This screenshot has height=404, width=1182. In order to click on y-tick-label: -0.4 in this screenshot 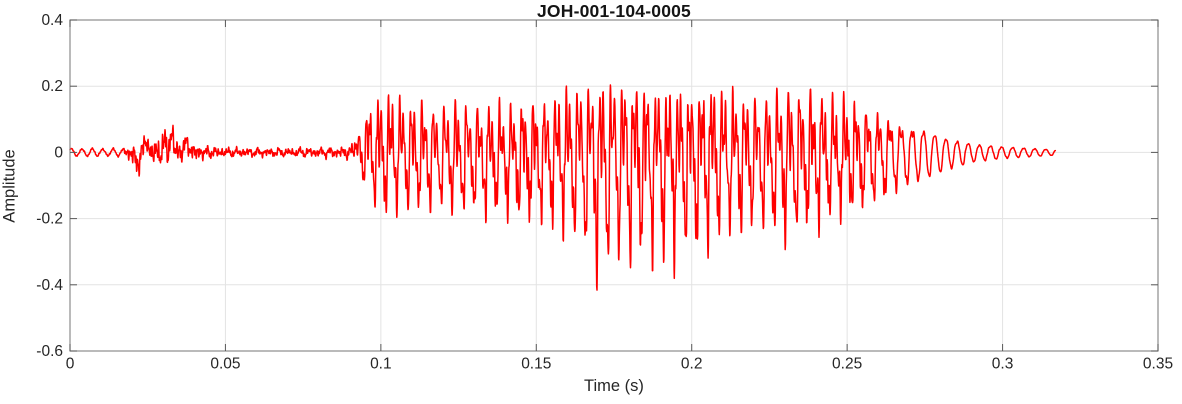, I will do `click(49, 285)`.